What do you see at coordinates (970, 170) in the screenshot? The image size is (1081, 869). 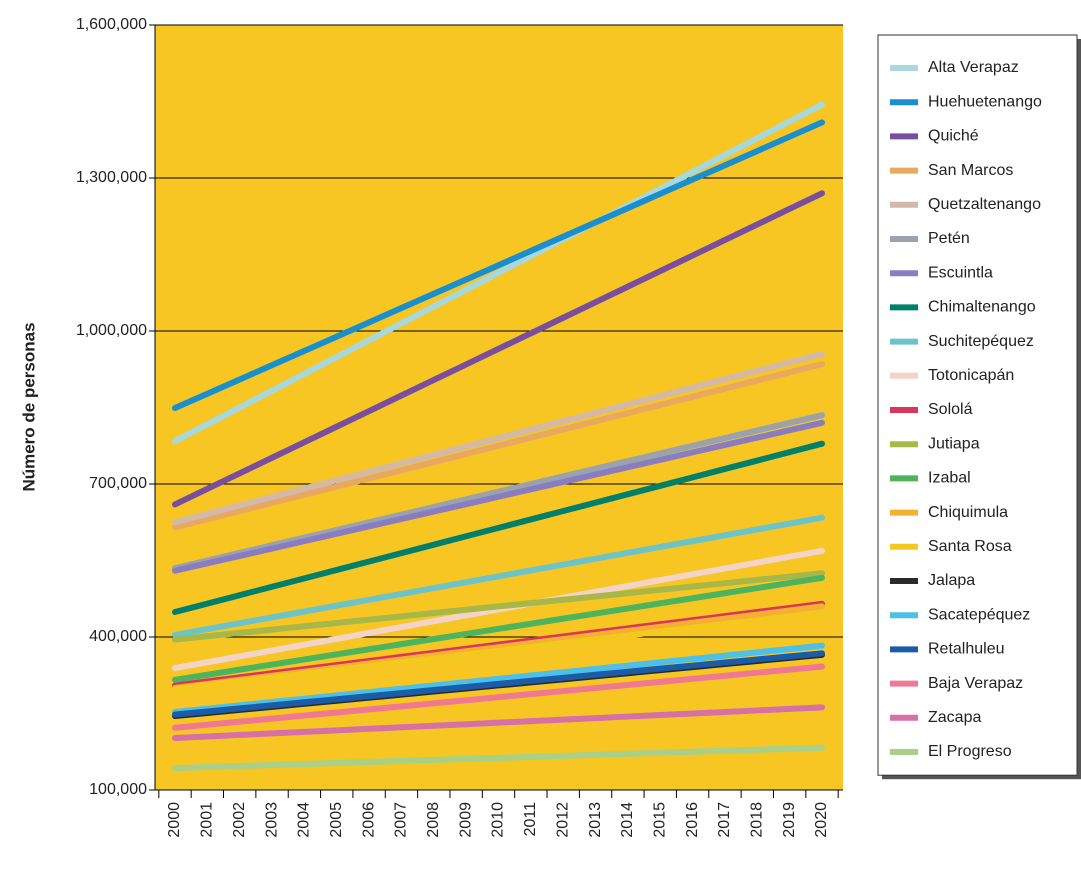 I see `legend-label: San Marcos` at bounding box center [970, 170].